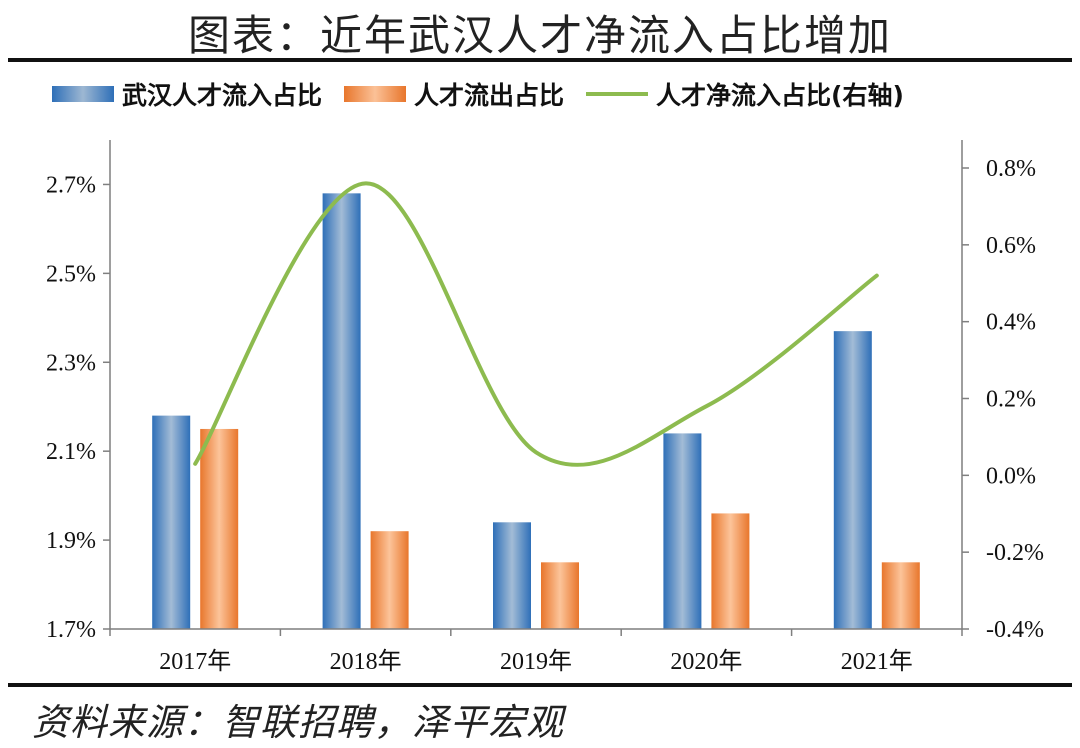  Describe the element at coordinates (71, 274) in the screenshot. I see `left-tick-label-4: 2.5%` at that location.